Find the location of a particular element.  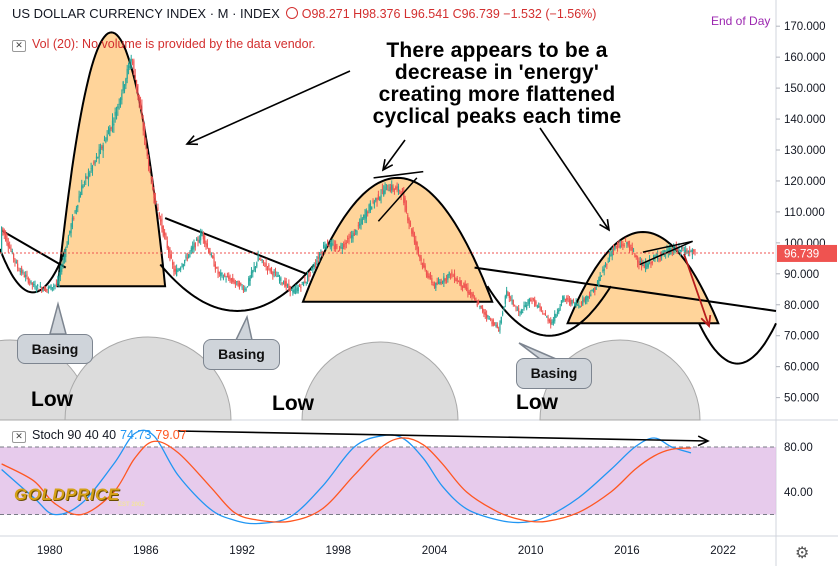

price-tick-label: 120.000 is located at coordinates (805, 182).